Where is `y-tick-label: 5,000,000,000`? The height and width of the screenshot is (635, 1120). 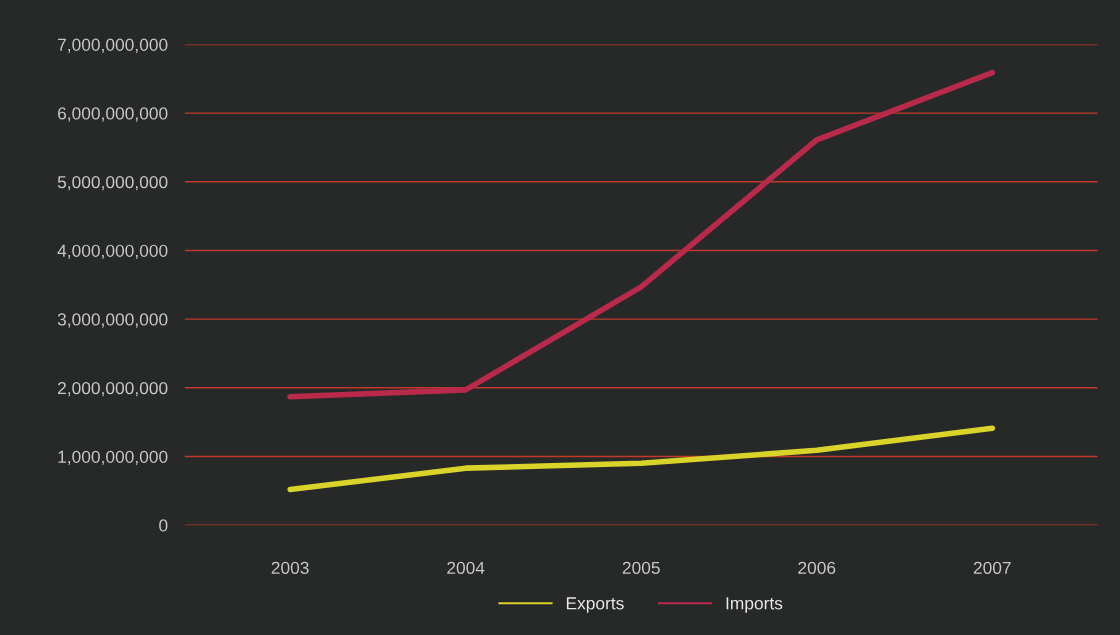
y-tick-label: 5,000,000,000 is located at coordinates (112, 183).